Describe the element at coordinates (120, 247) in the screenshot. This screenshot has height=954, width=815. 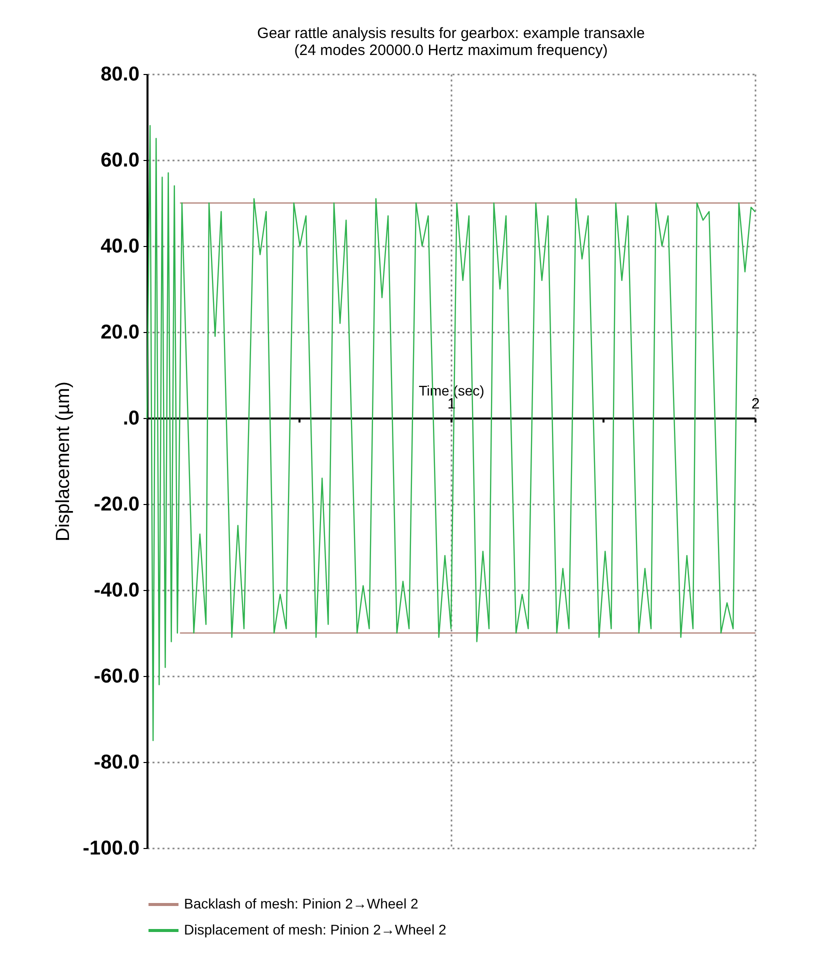
I see `y-tick-label: 40.0` at that location.